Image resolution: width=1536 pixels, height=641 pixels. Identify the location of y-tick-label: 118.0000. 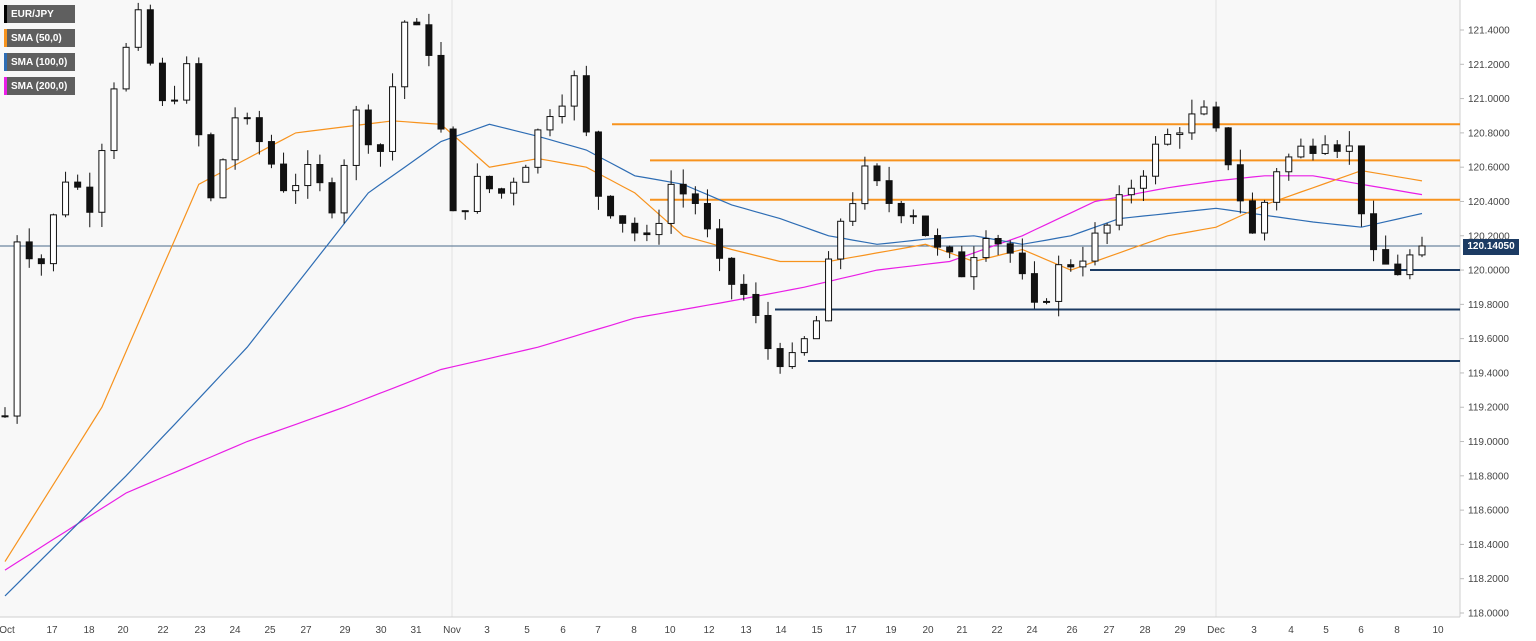
(1488, 614).